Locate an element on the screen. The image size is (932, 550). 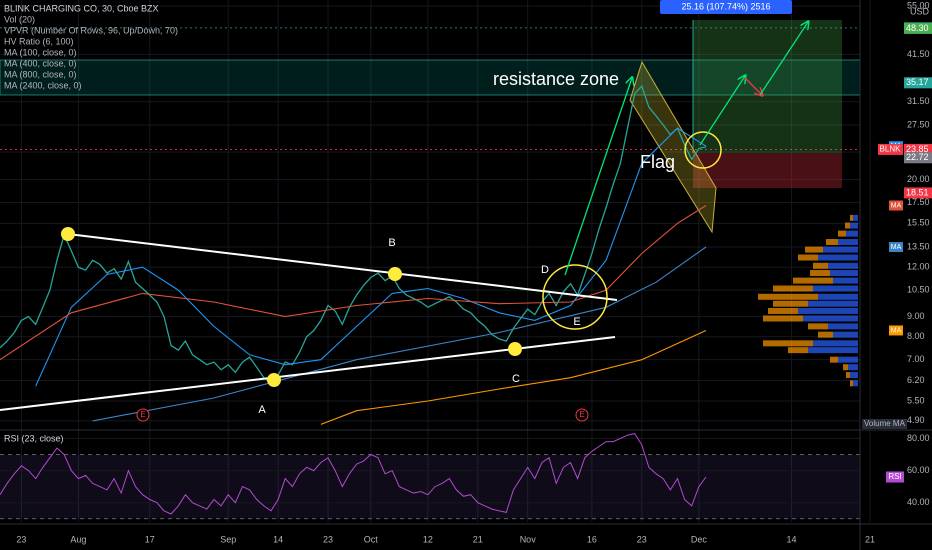
measure-box is located at coordinates (726, 7).